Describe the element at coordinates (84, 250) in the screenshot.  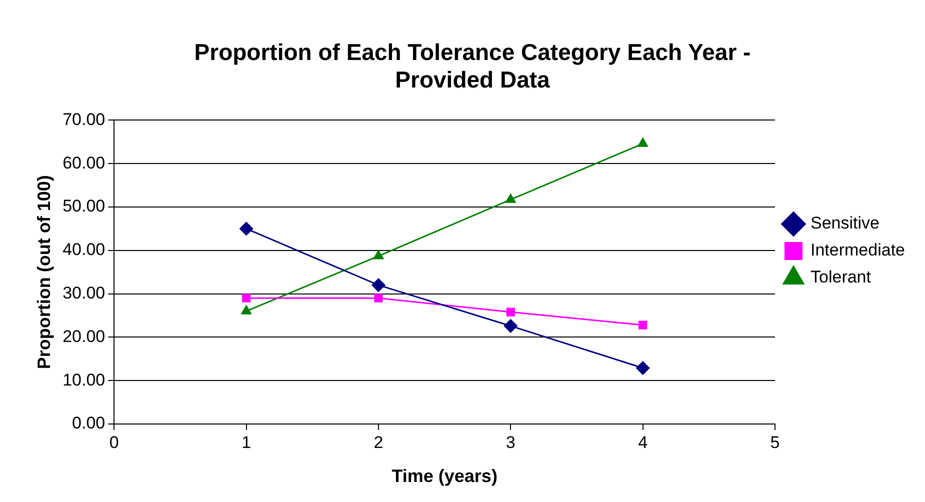
I see `y-tick-label: 40.00` at that location.